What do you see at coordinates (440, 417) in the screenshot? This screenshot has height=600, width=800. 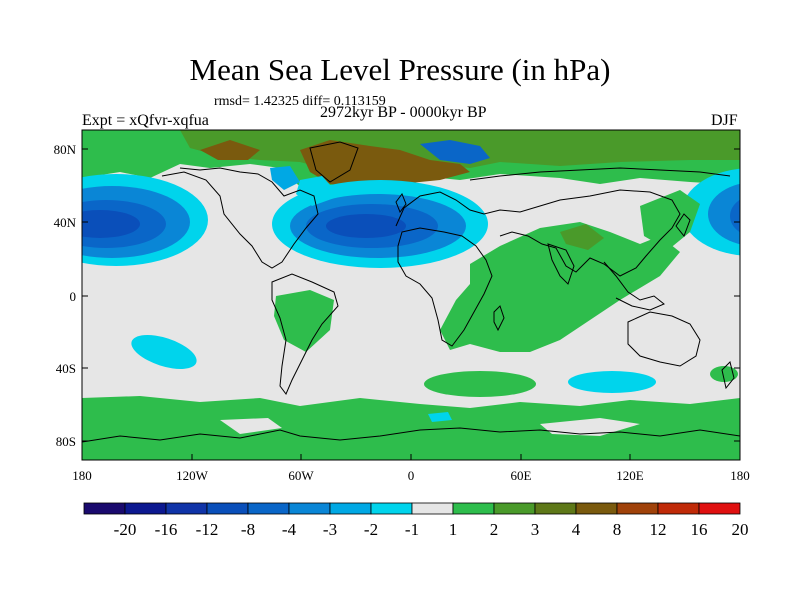 I see `antarctic-low-pocket` at bounding box center [440, 417].